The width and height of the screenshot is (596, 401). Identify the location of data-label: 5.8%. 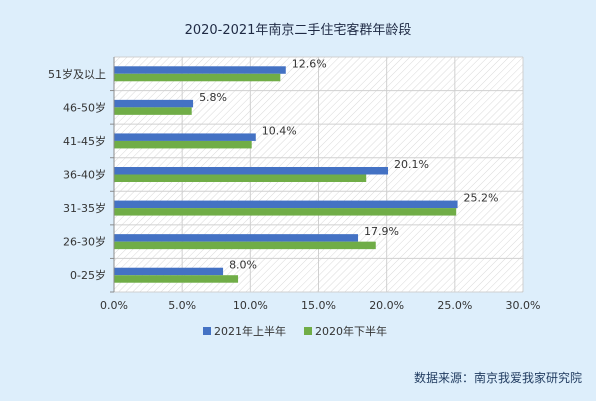
(213, 97).